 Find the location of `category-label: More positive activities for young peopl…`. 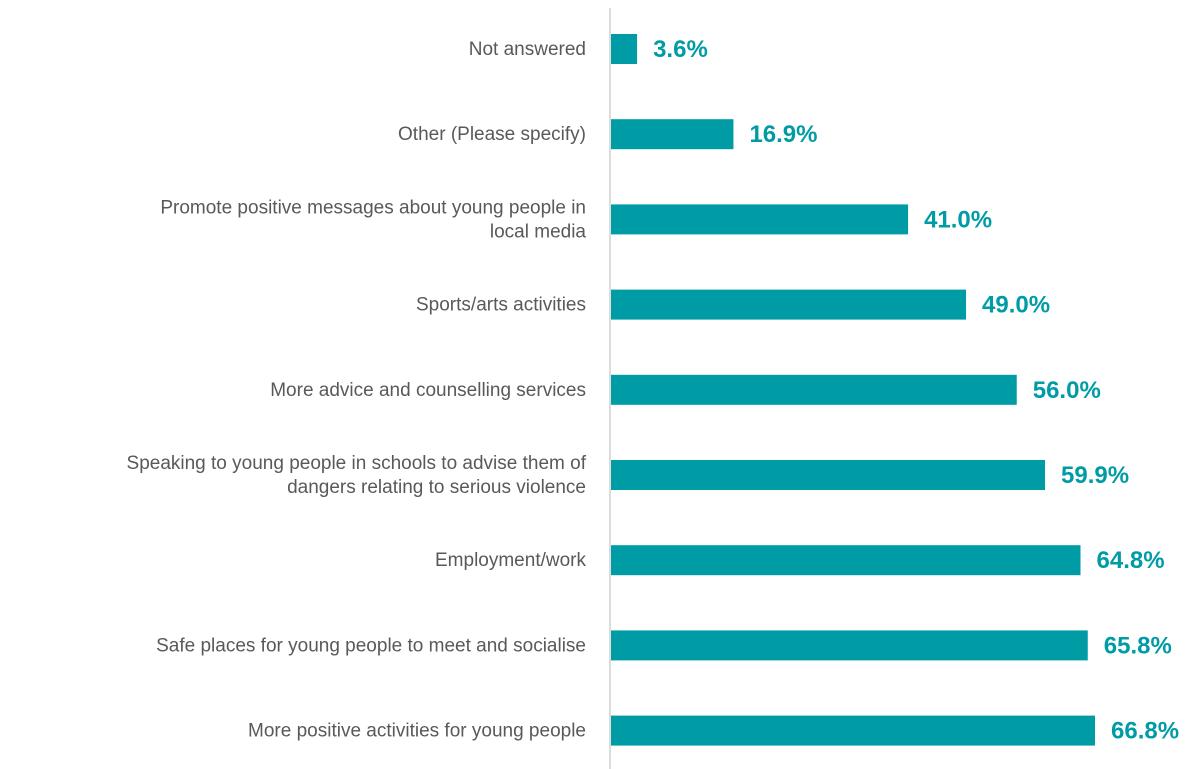

category-label: More positive activities for young peopl… is located at coordinates (417, 731).